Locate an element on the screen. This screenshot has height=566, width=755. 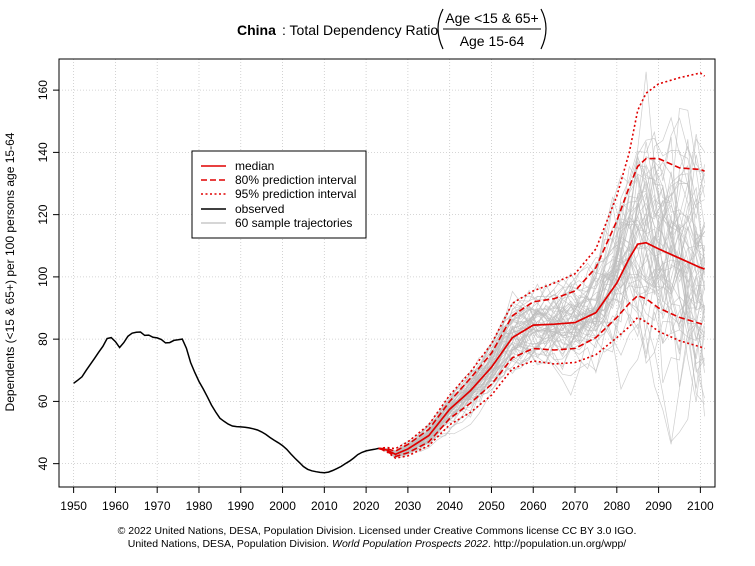
y-tick-label: 160 is located at coordinates (43, 90).